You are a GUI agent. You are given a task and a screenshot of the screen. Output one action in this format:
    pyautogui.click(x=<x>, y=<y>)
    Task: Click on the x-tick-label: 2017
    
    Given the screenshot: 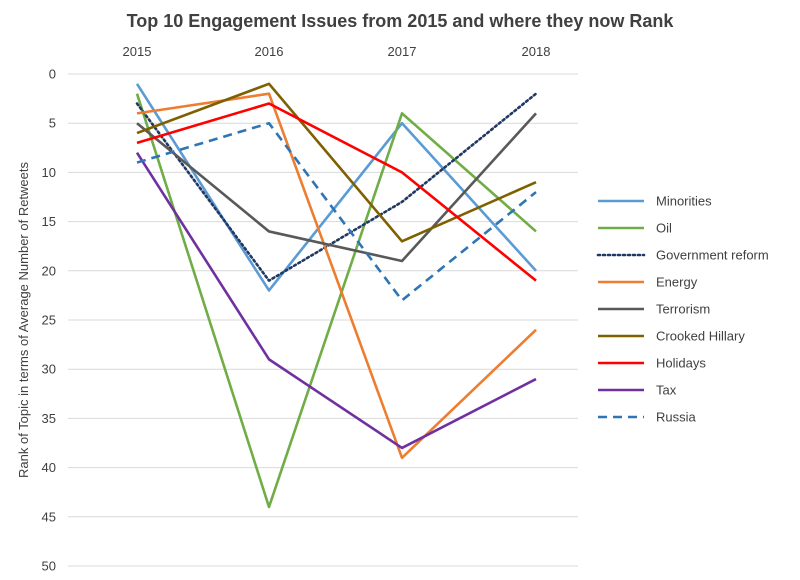 What is the action you would take?
    pyautogui.click(x=402, y=51)
    